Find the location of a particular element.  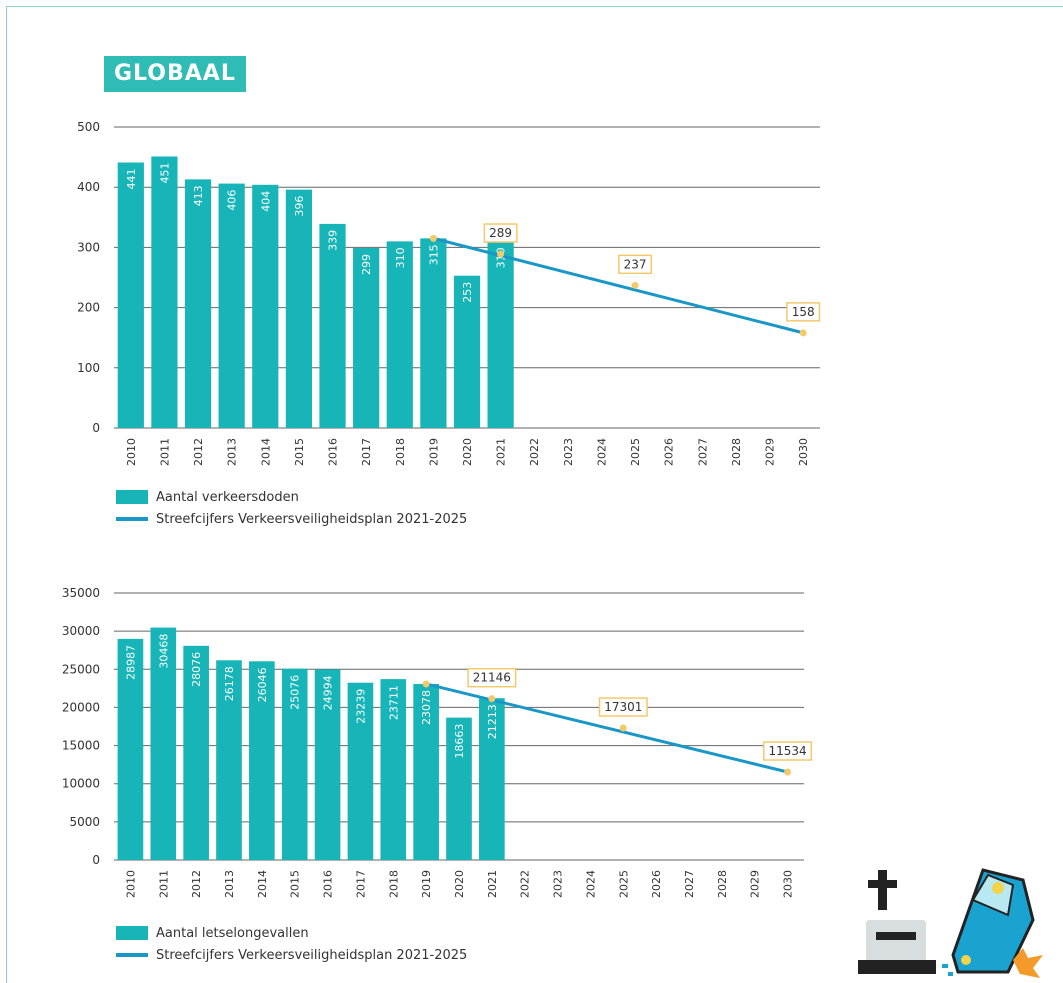

bar-value-label: 413 is located at coordinates (198, 195).